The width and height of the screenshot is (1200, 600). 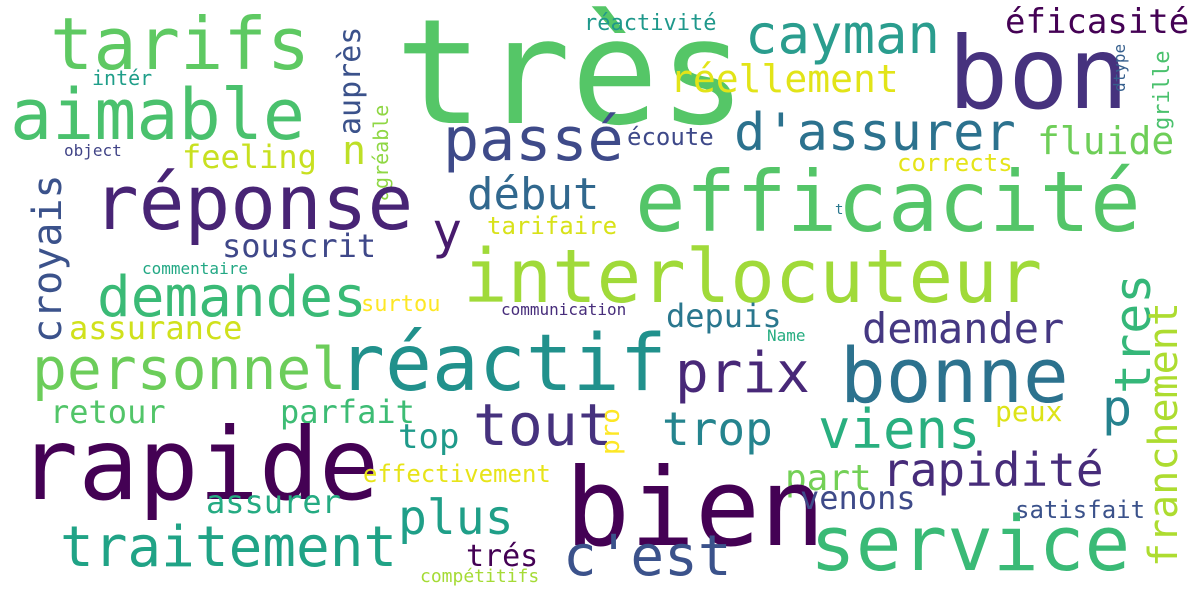 What do you see at coordinates (347, 412) in the screenshot?
I see `word-parfait: parfait` at bounding box center [347, 412].